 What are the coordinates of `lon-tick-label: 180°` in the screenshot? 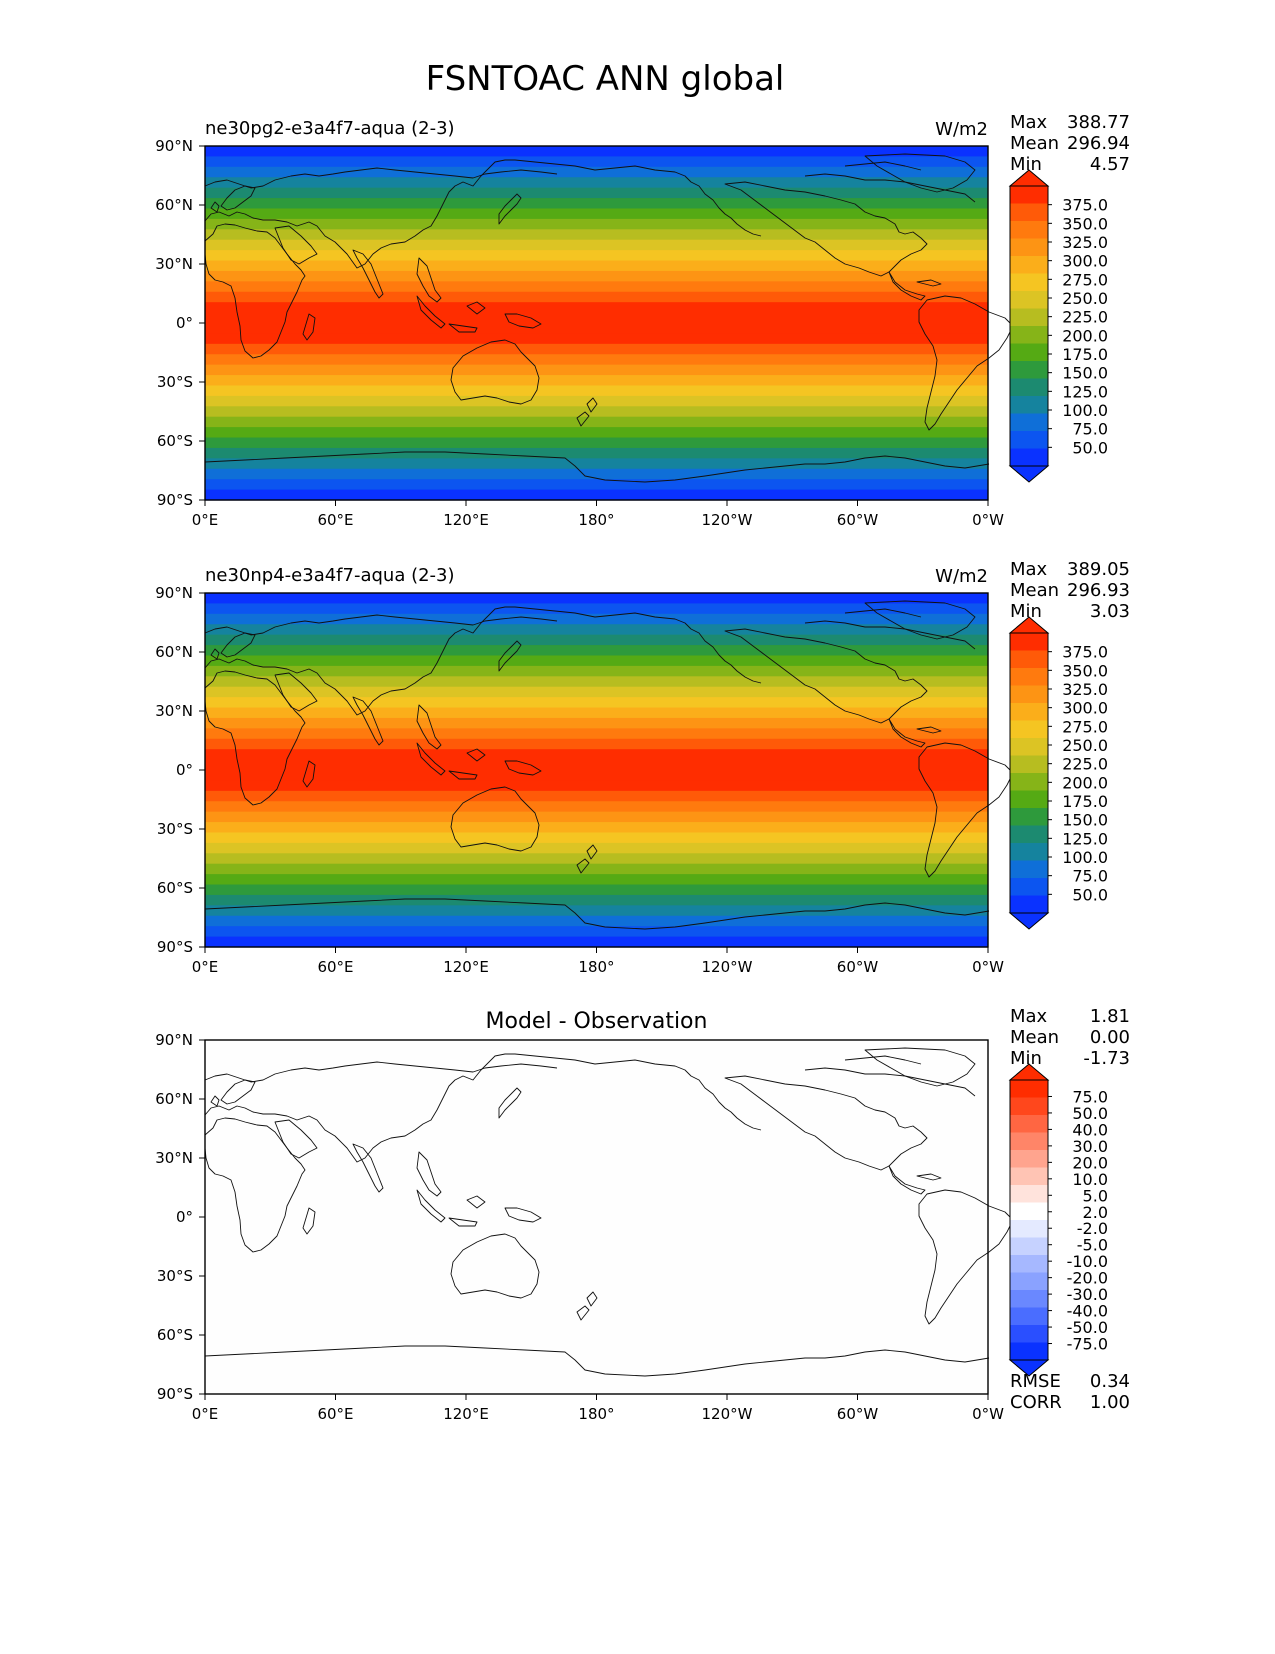 It's located at (596, 967).